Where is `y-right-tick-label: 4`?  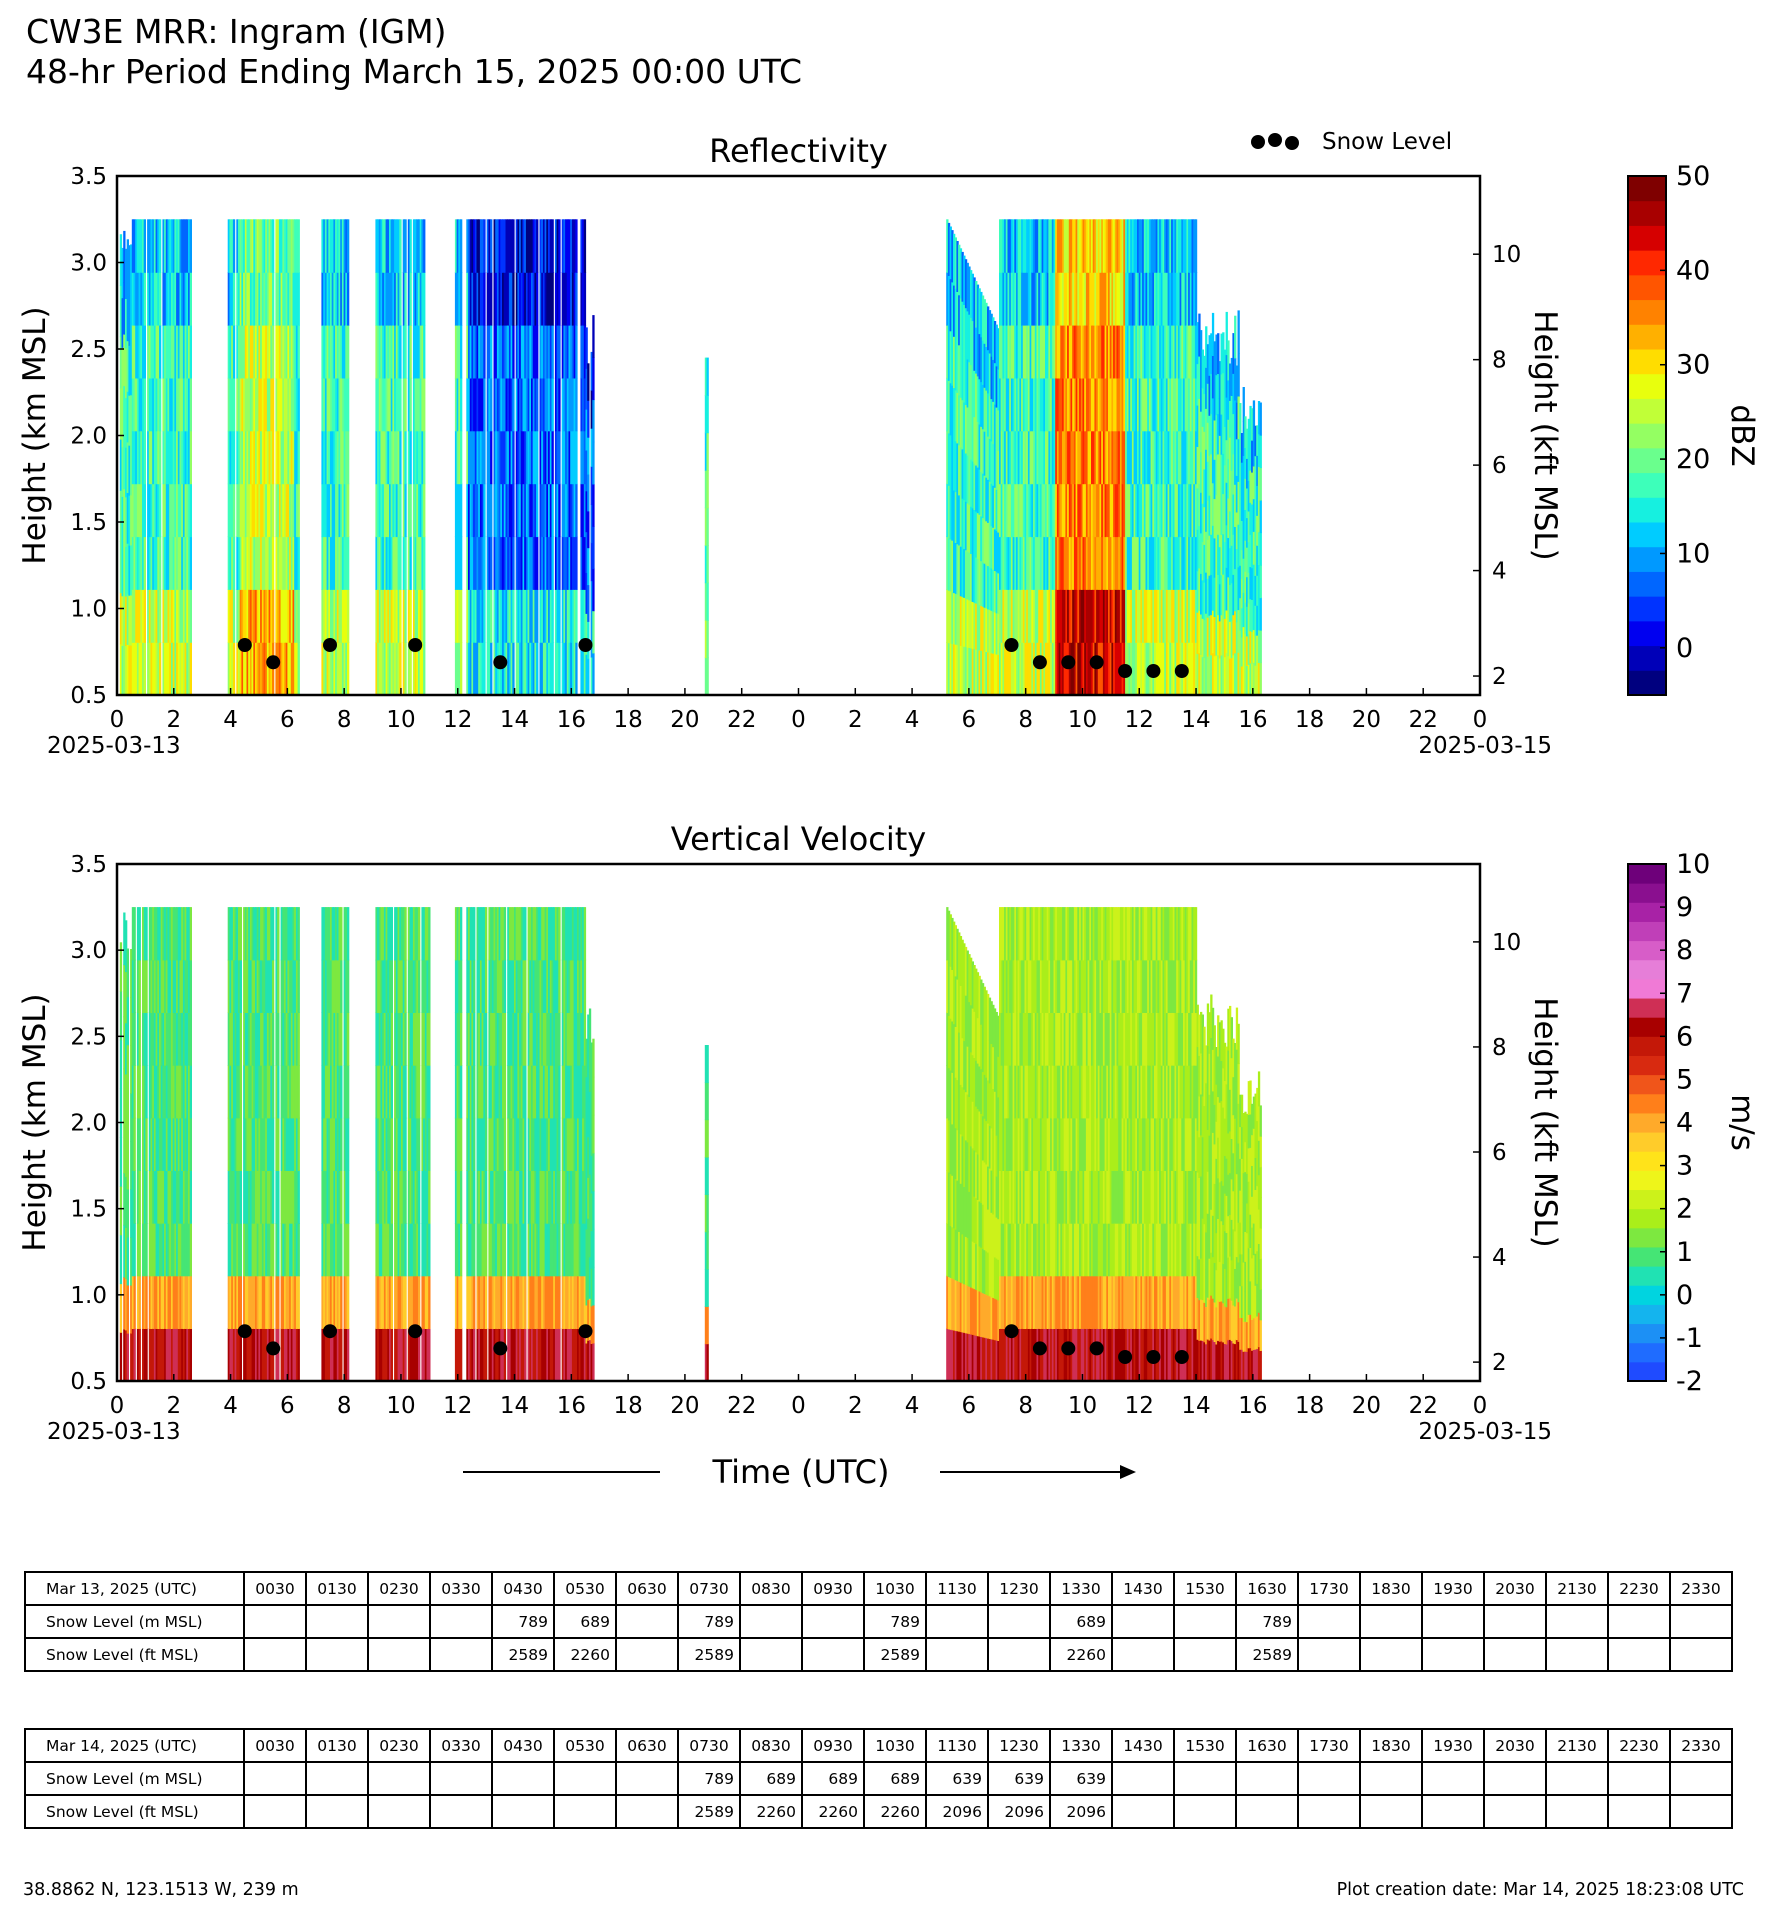
y-right-tick-label: 4 is located at coordinates (1499, 572).